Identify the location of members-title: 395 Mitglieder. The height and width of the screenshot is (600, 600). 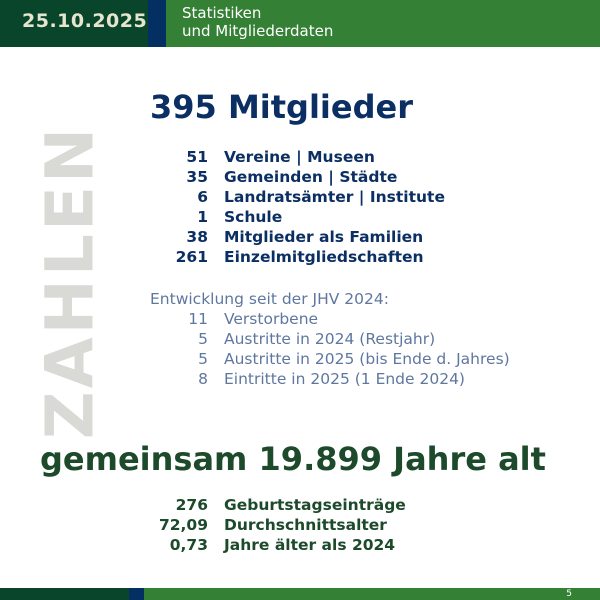
(281, 107).